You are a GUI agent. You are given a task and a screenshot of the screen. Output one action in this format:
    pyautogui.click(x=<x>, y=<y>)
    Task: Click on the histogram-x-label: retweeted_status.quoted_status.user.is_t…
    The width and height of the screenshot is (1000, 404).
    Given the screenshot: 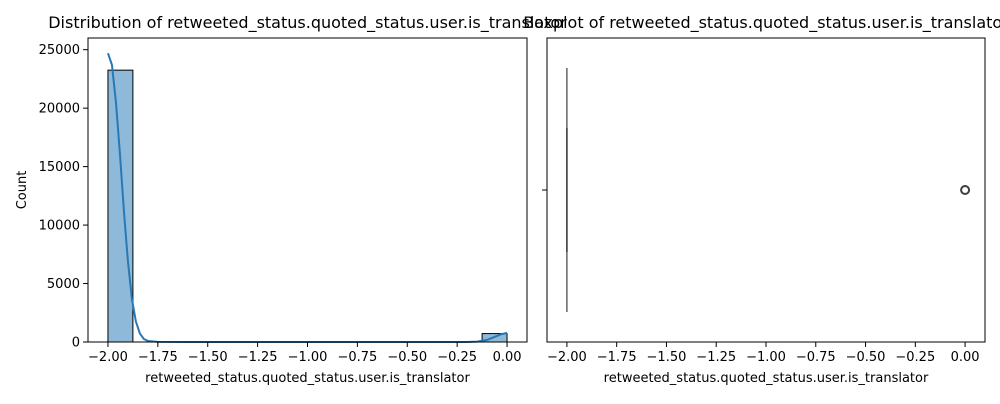 What is the action you would take?
    pyautogui.click(x=307, y=378)
    